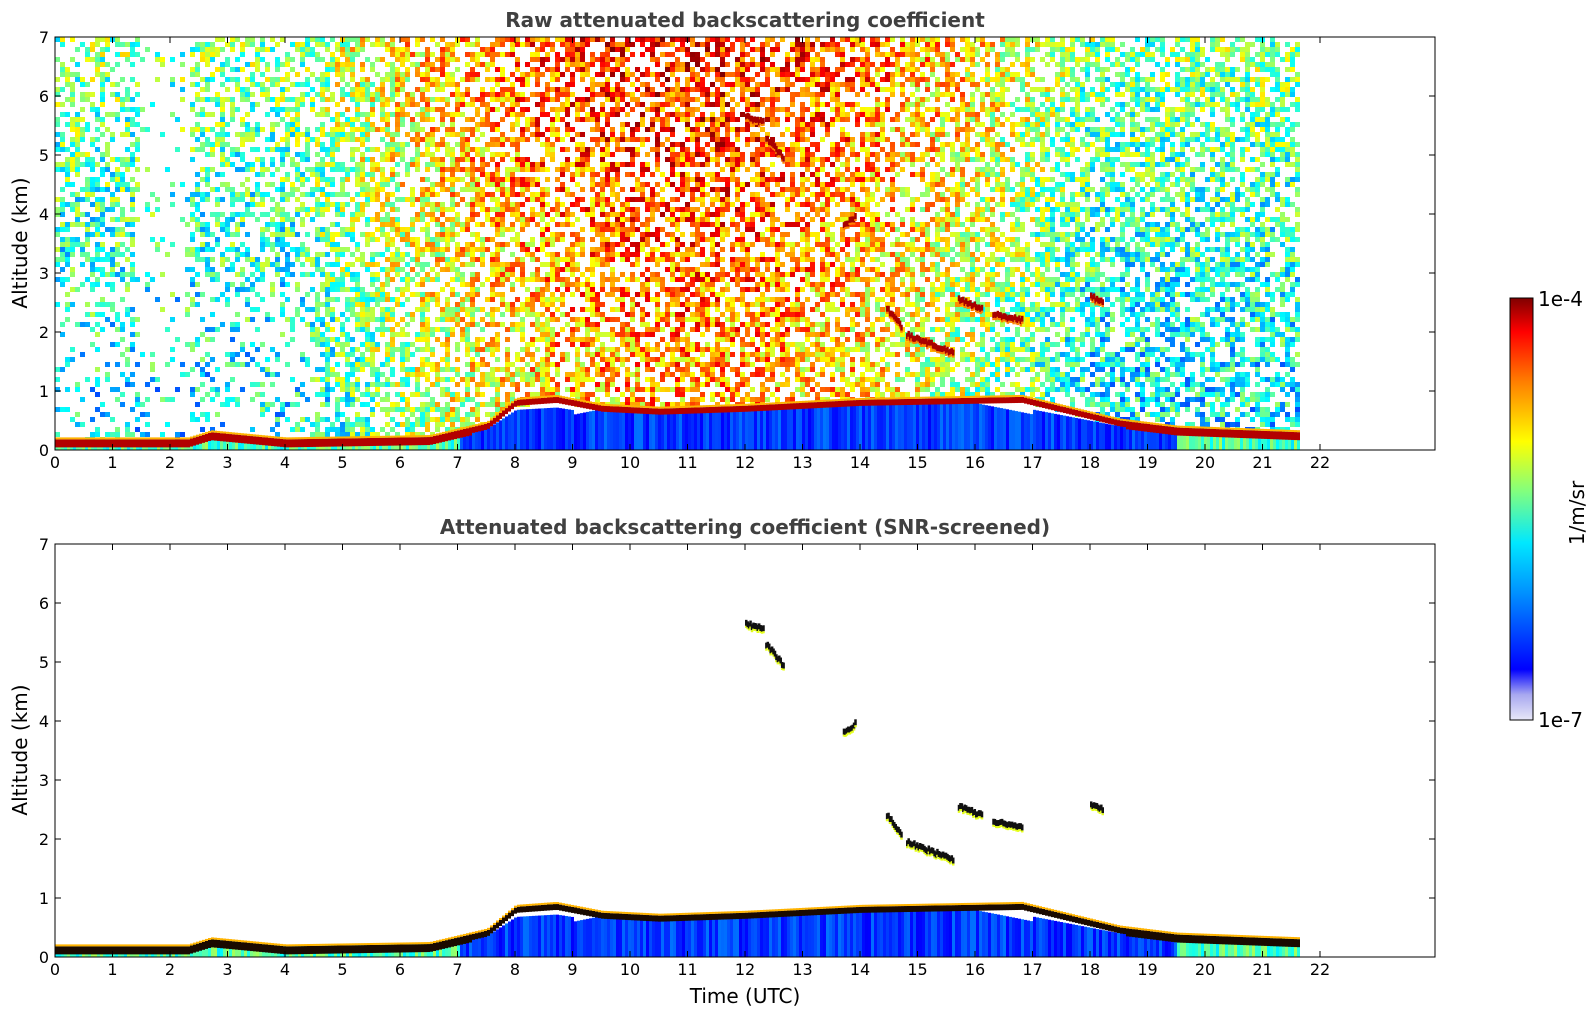 The image size is (1595, 1020). What do you see at coordinates (745, 969) in the screenshot?
I see `x-tick-label: 12` at bounding box center [745, 969].